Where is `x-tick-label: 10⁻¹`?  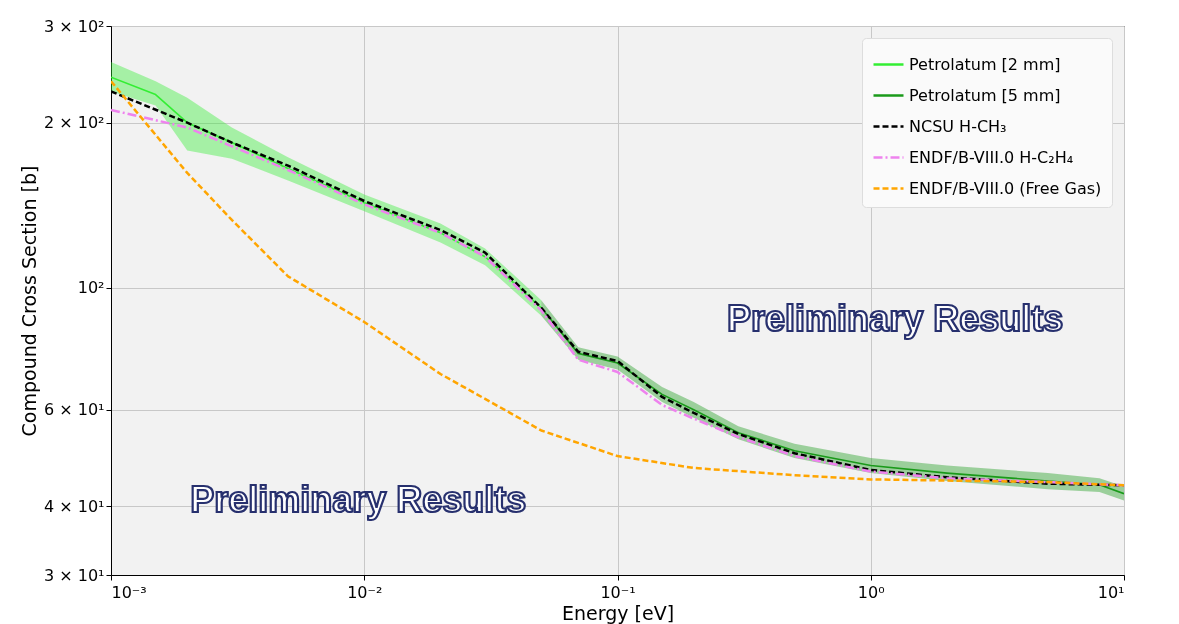
x-tick-label: 10⁻¹ is located at coordinates (618, 592).